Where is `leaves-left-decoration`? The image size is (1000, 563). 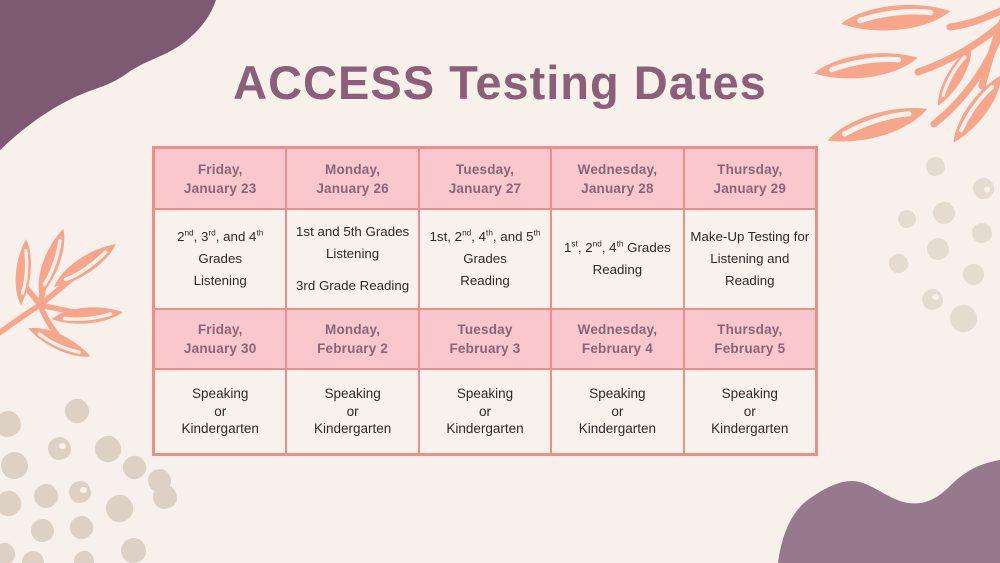
leaves-left-decoration is located at coordinates (62, 295).